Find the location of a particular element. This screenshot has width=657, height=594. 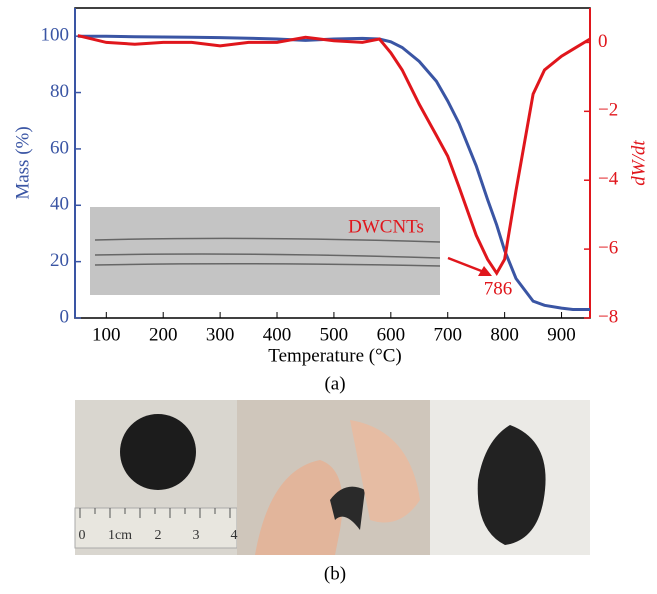

film-bent is located at coordinates (347, 508).